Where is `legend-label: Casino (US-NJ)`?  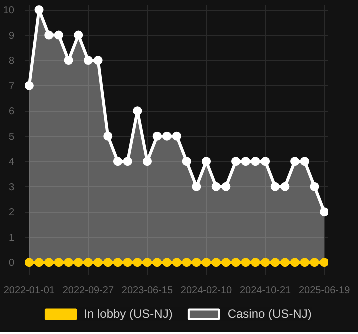 legend-label: Casino (US-NJ) is located at coordinates (270, 314).